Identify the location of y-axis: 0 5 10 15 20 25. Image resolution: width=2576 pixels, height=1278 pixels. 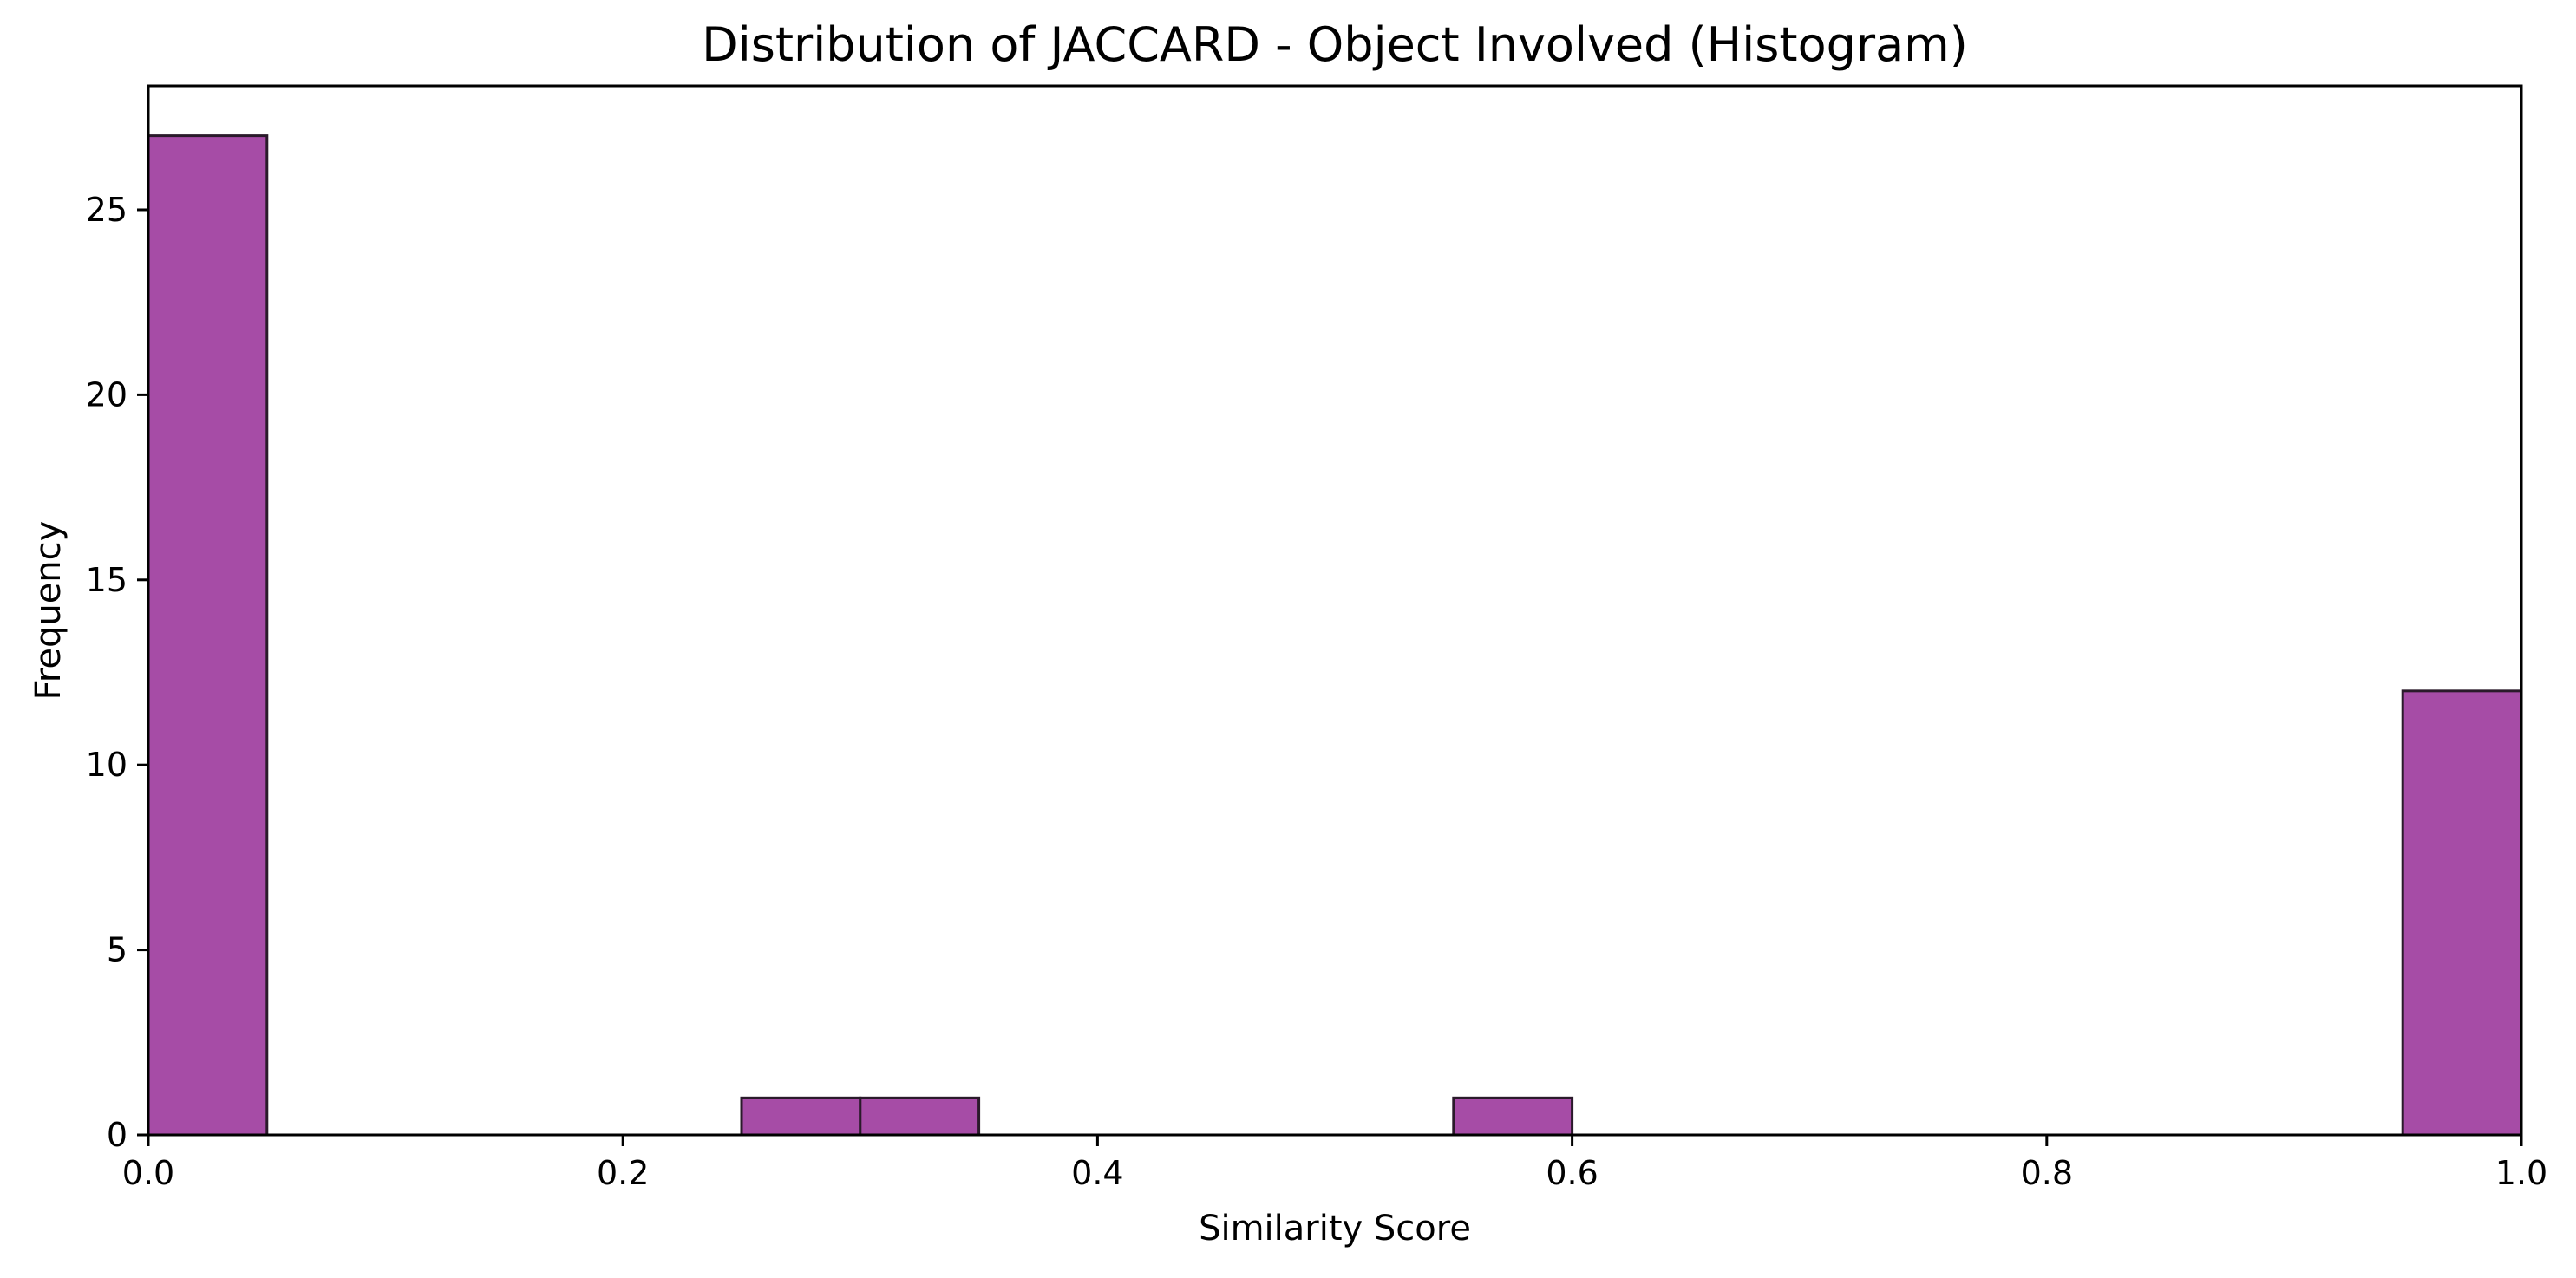
(117, 673).